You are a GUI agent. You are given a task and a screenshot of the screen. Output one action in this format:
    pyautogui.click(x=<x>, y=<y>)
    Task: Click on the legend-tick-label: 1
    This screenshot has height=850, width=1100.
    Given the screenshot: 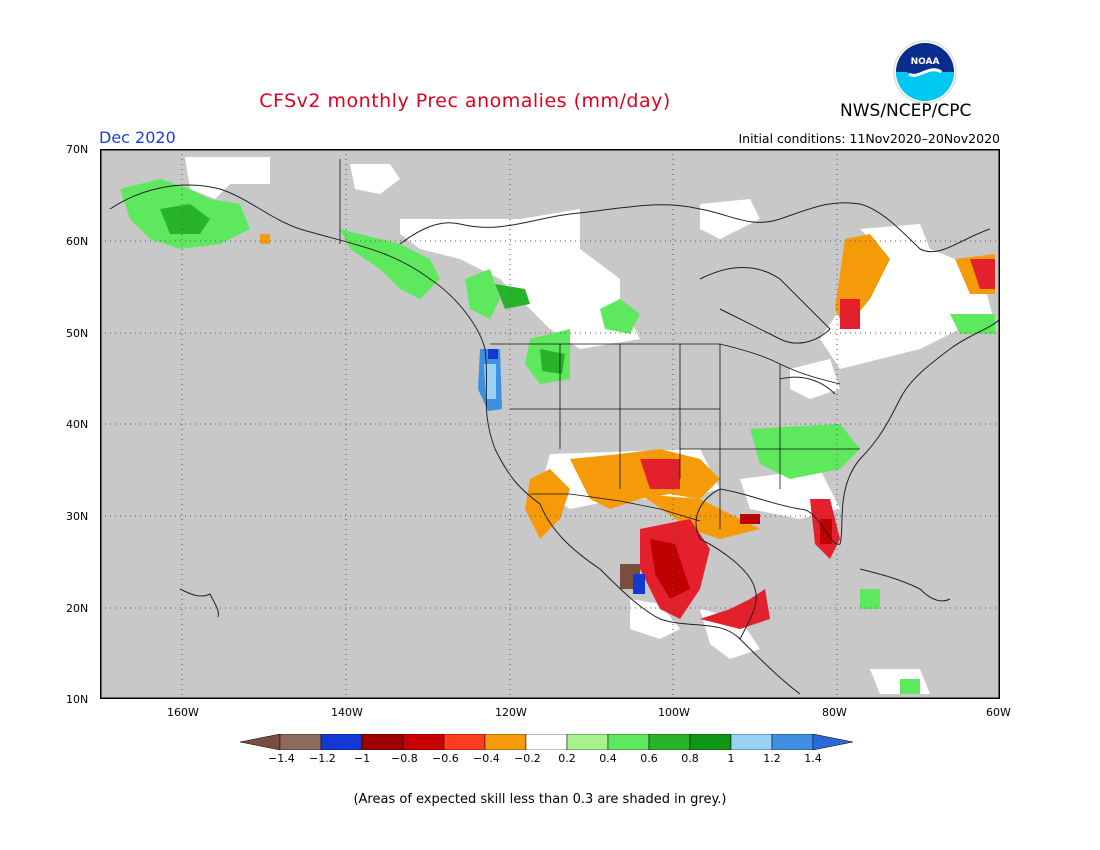 What is the action you would take?
    pyautogui.click(x=731, y=758)
    